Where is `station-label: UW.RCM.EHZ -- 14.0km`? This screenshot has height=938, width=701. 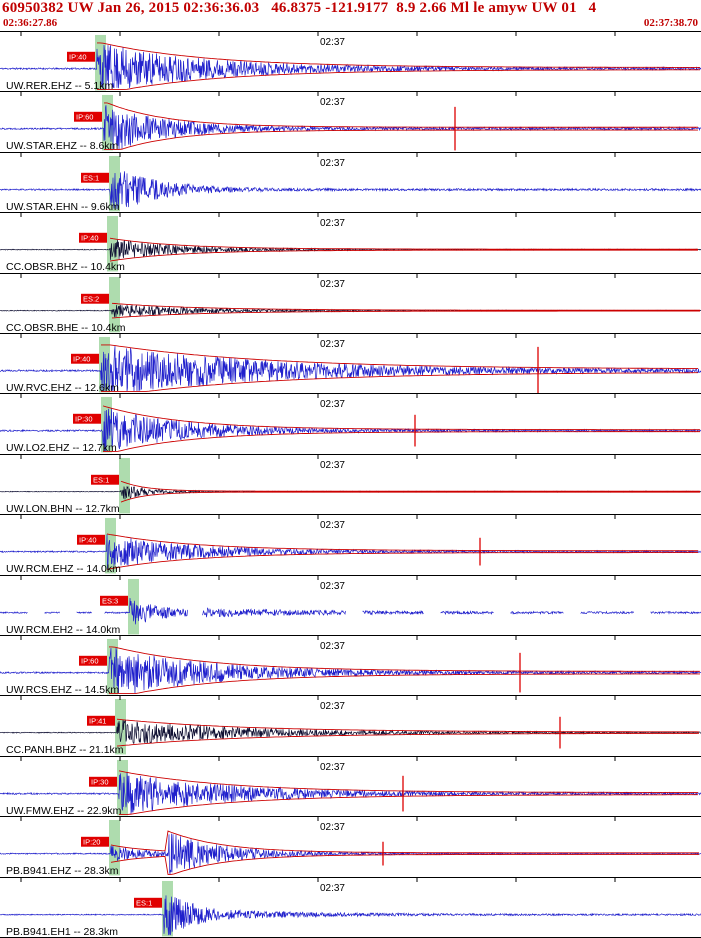
station-label: UW.RCM.EHZ -- 14.0km is located at coordinates (63, 569).